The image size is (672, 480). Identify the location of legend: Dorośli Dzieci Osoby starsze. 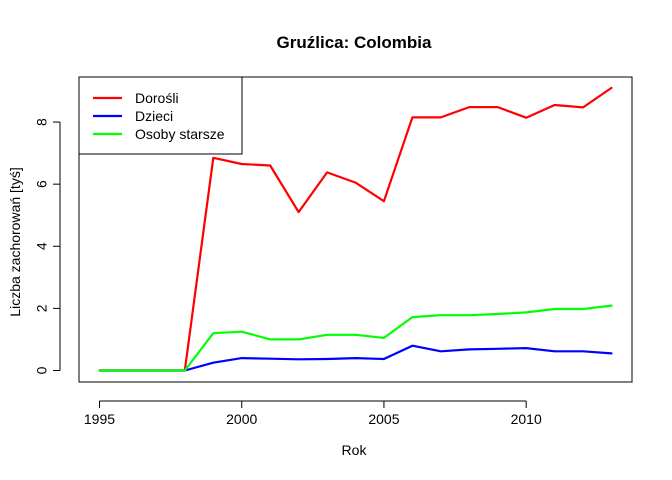
(160, 115).